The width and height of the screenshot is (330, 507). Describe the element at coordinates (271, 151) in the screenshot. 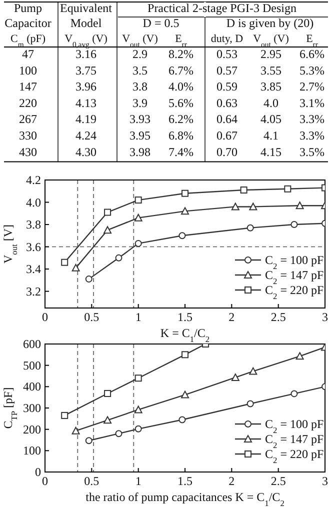

I see `text: 4.15` at that location.